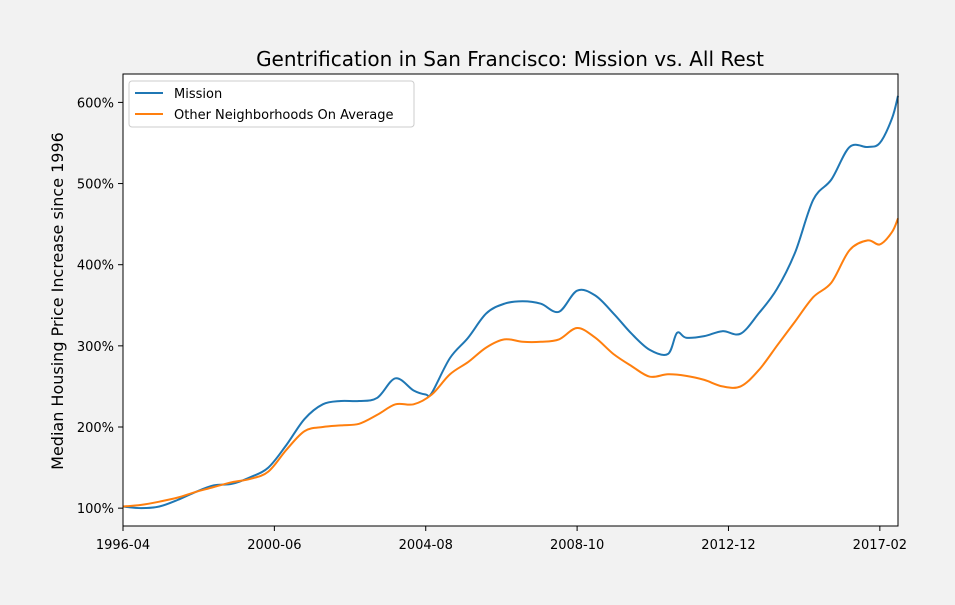 This screenshot has height=605, width=955. I want to click on legend-label-mission: Mission, so click(198, 94).